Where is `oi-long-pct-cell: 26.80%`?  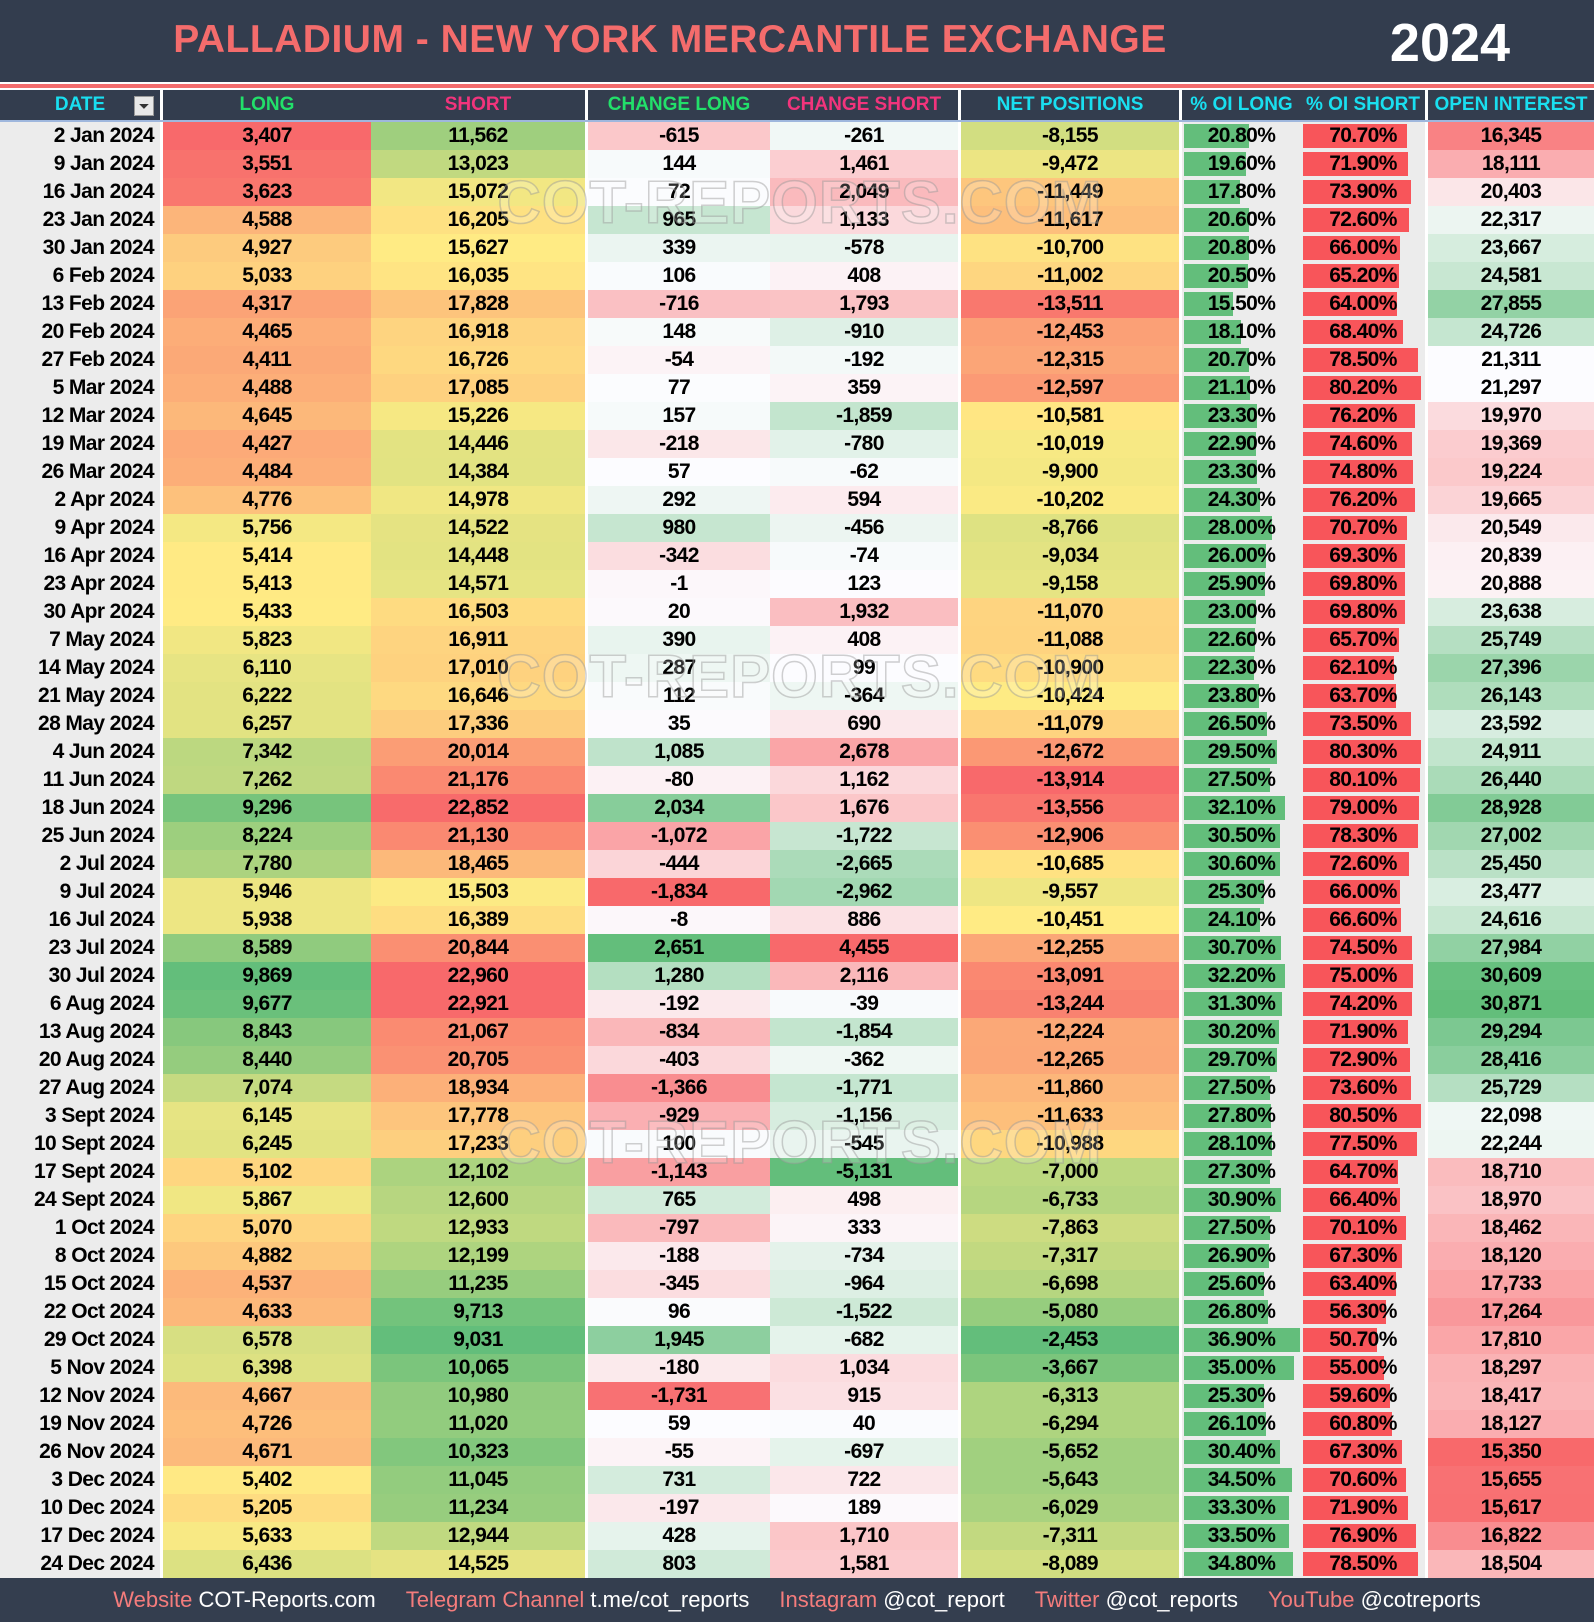
oi-long-pct-cell: 26.80% is located at coordinates (1240, 1312).